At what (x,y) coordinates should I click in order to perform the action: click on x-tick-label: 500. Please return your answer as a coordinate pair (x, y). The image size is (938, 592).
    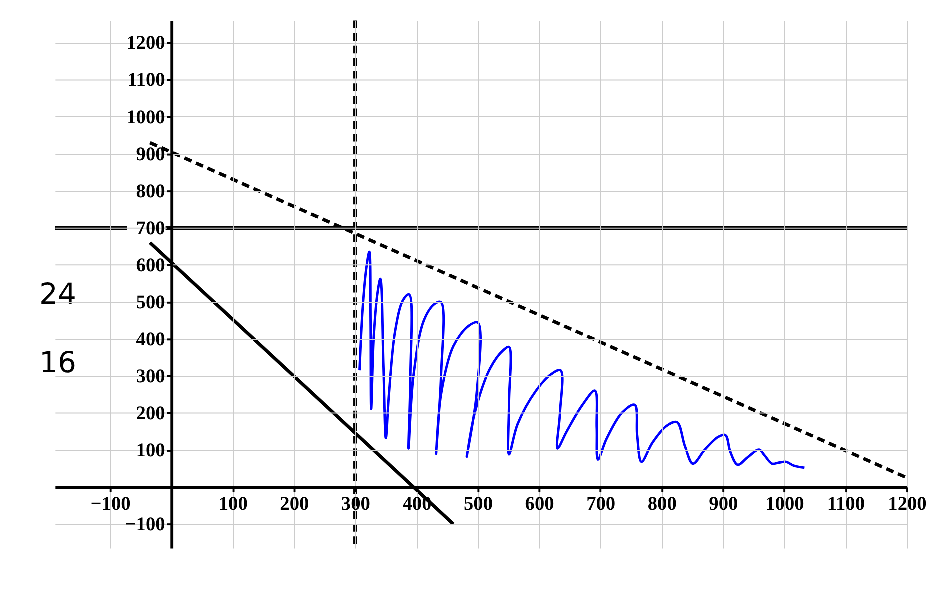
    Looking at the image, I should click on (479, 504).